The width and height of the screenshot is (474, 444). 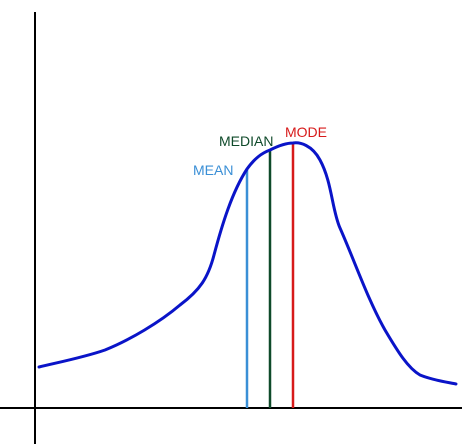 I want to click on mean-label: MEAN, so click(x=213, y=170).